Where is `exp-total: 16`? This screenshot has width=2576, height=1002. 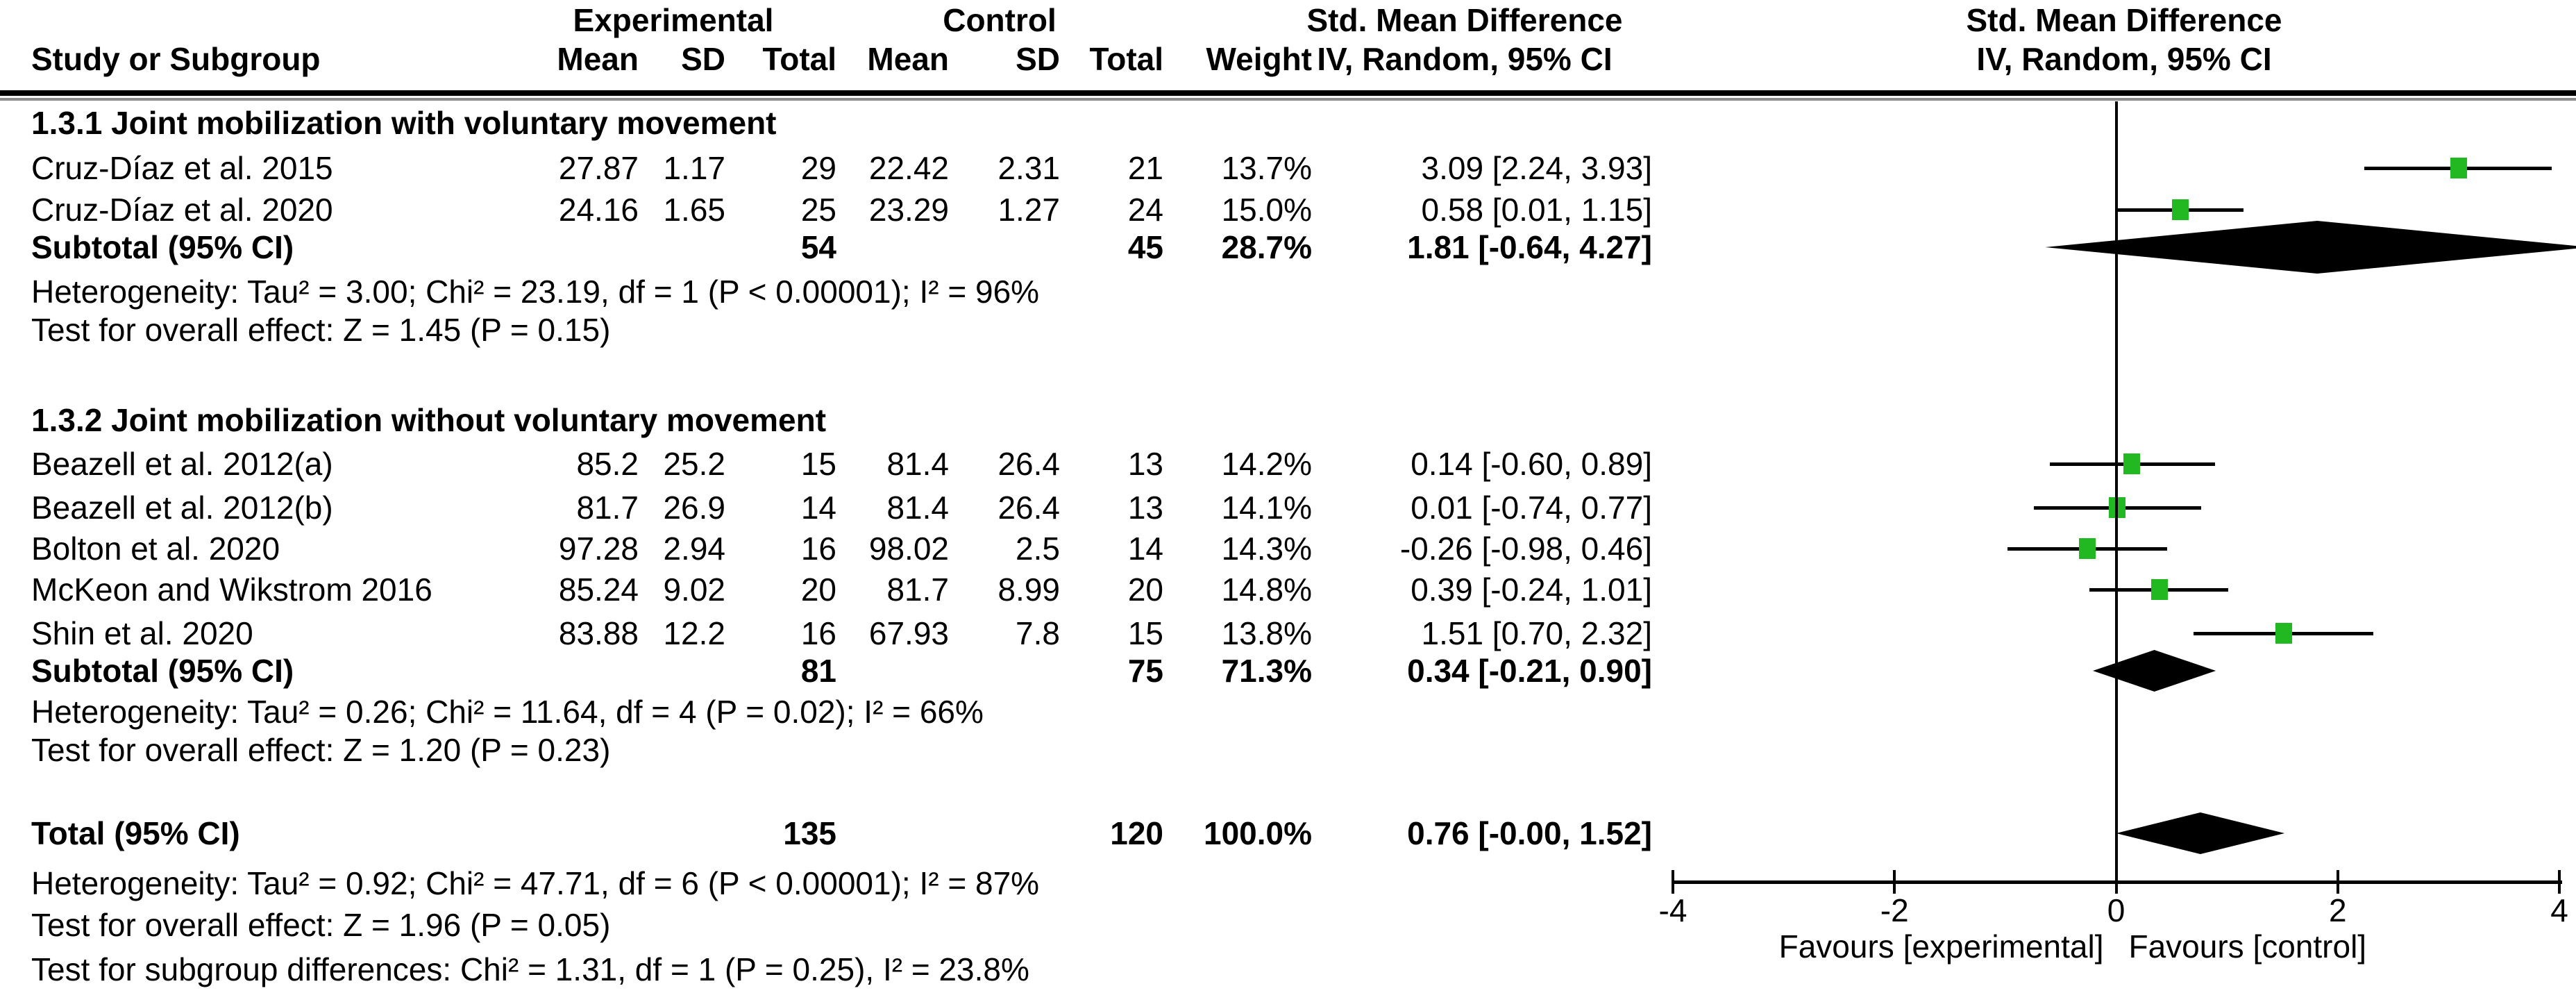
exp-total: 16 is located at coordinates (818, 549).